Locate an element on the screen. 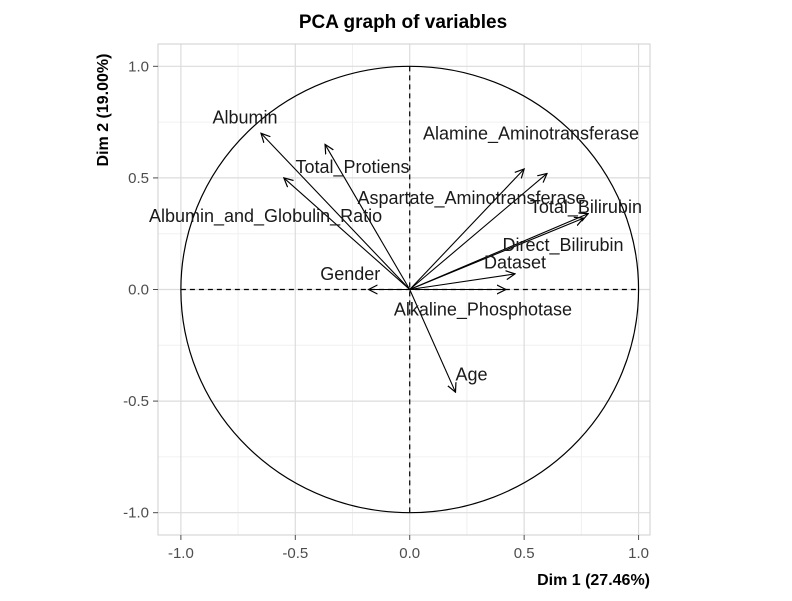  arrow-direct-bilirubin is located at coordinates (498, 252).